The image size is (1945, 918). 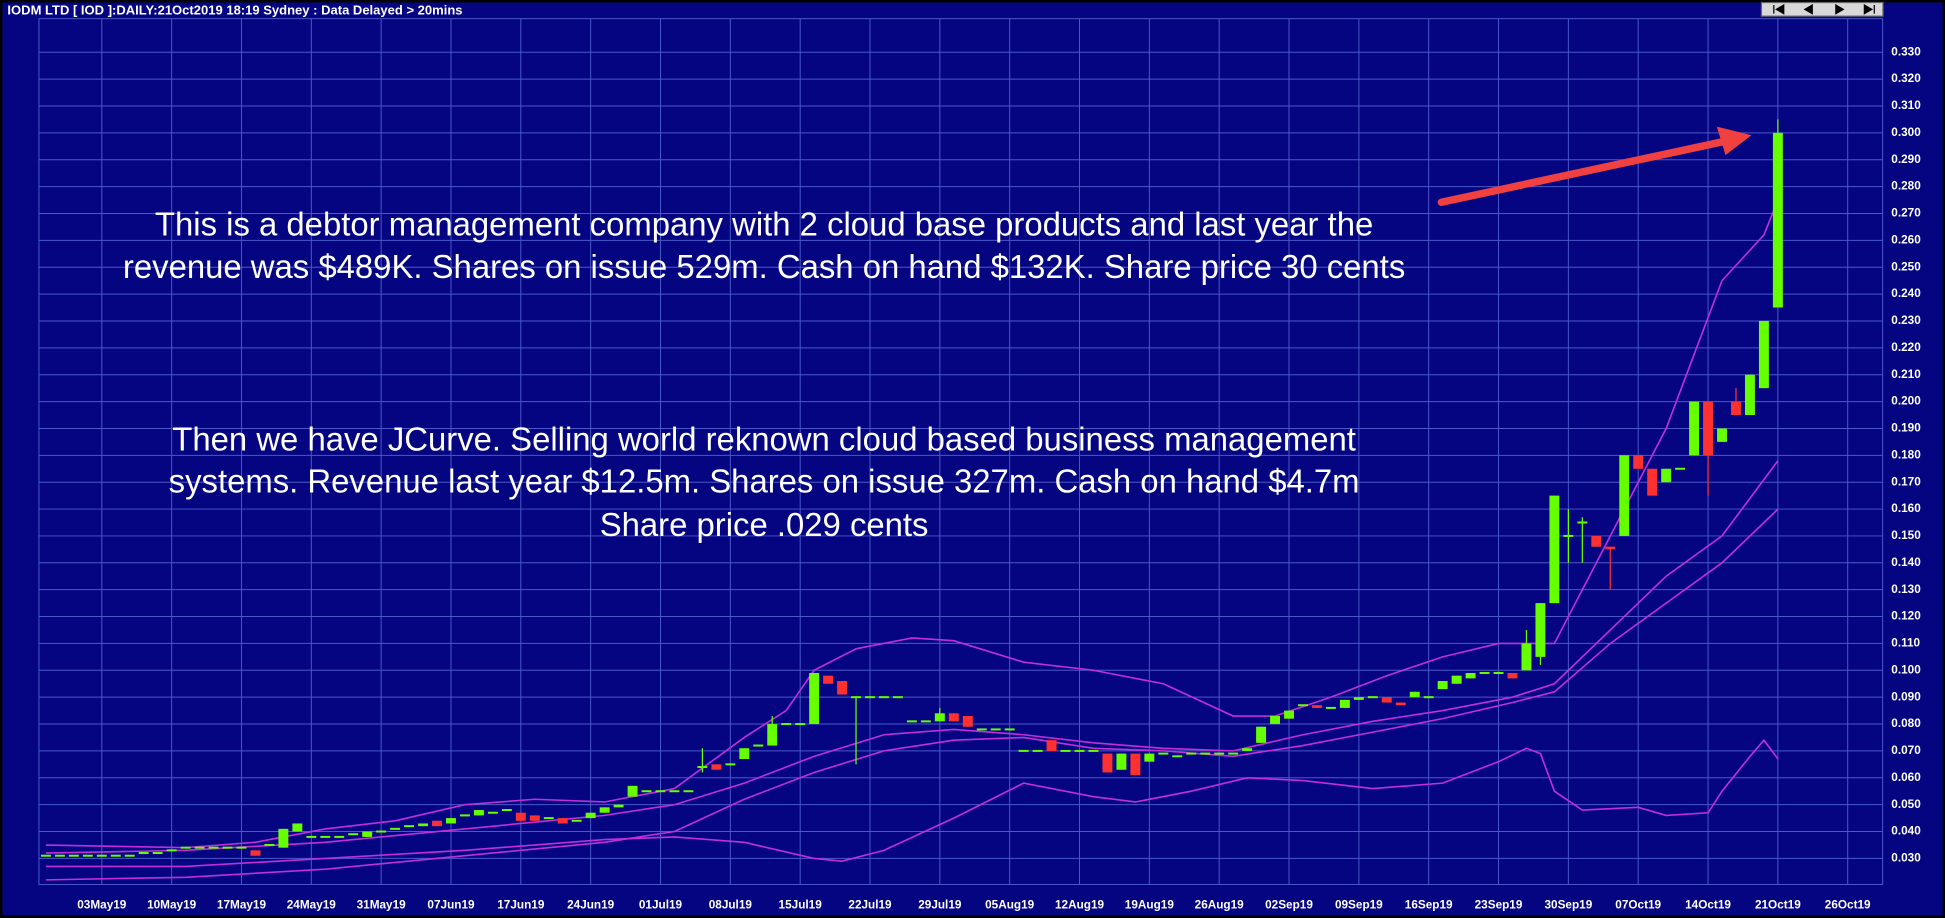 What do you see at coordinates (1906, 831) in the screenshot?
I see `y-tick-label: 0.040` at bounding box center [1906, 831].